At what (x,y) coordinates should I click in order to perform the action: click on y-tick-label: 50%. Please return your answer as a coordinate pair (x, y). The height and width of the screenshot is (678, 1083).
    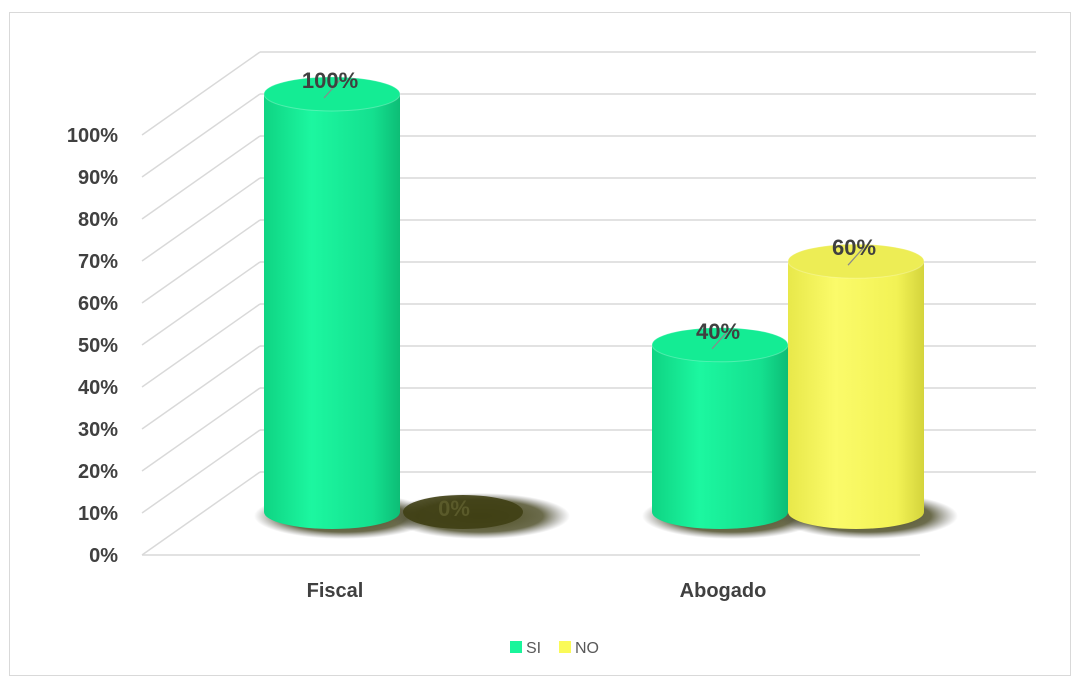
    Looking at the image, I should click on (98, 346).